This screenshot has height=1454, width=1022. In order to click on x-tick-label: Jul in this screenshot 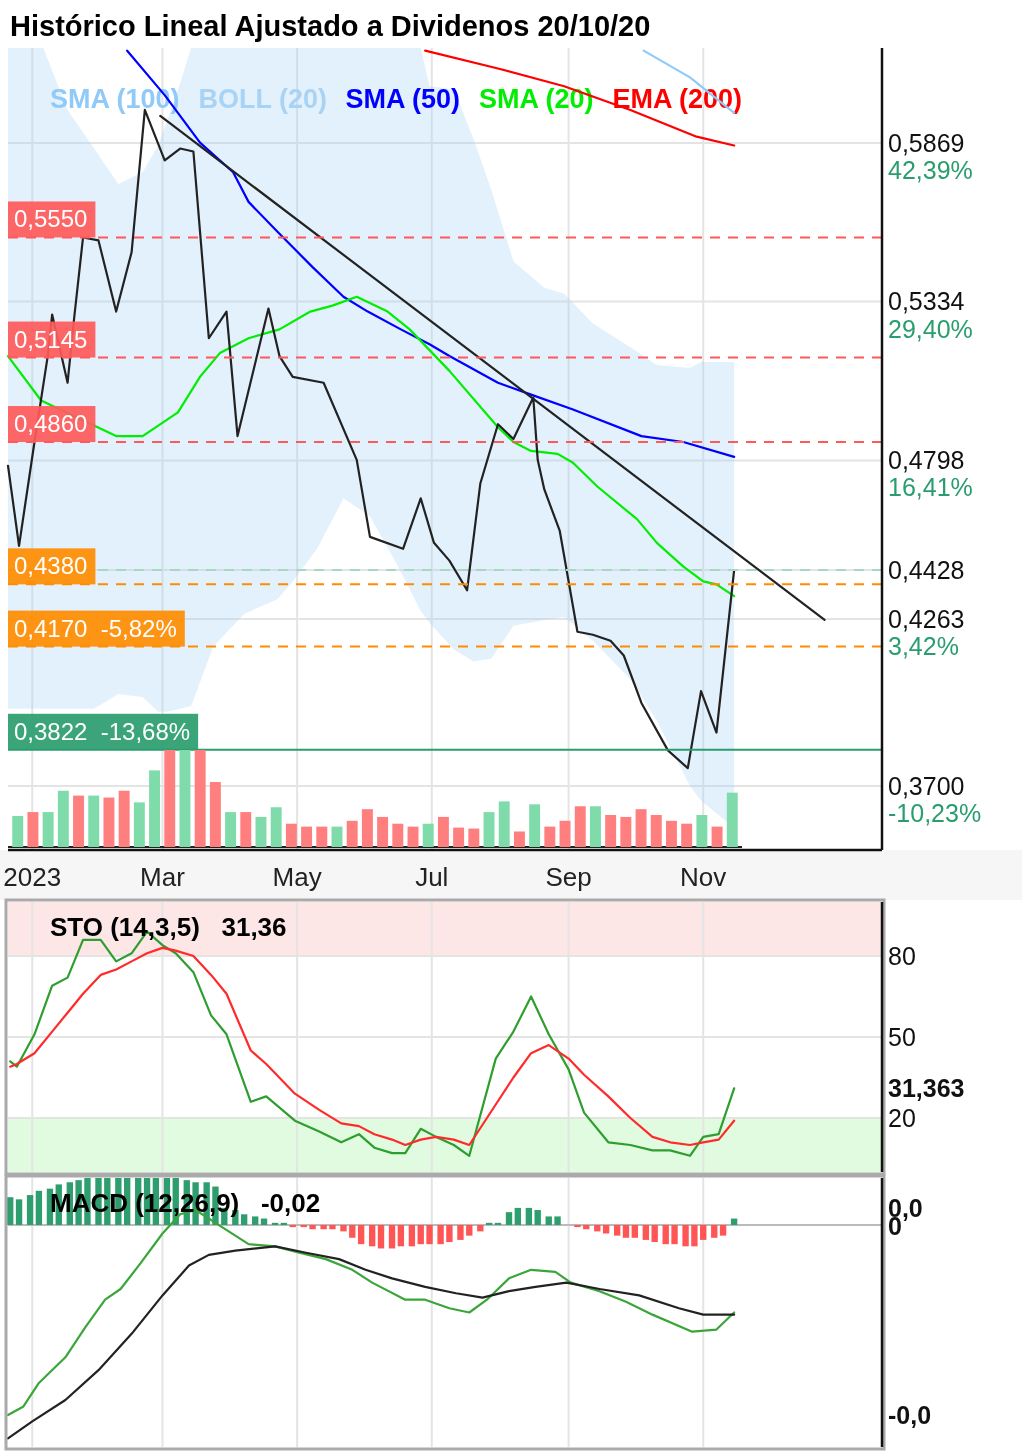, I will do `click(432, 877)`.